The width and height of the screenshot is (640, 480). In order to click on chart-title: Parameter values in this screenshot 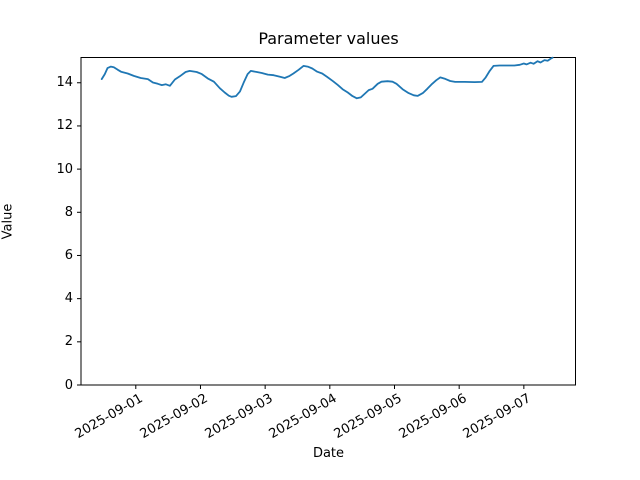, I will do `click(328, 38)`.